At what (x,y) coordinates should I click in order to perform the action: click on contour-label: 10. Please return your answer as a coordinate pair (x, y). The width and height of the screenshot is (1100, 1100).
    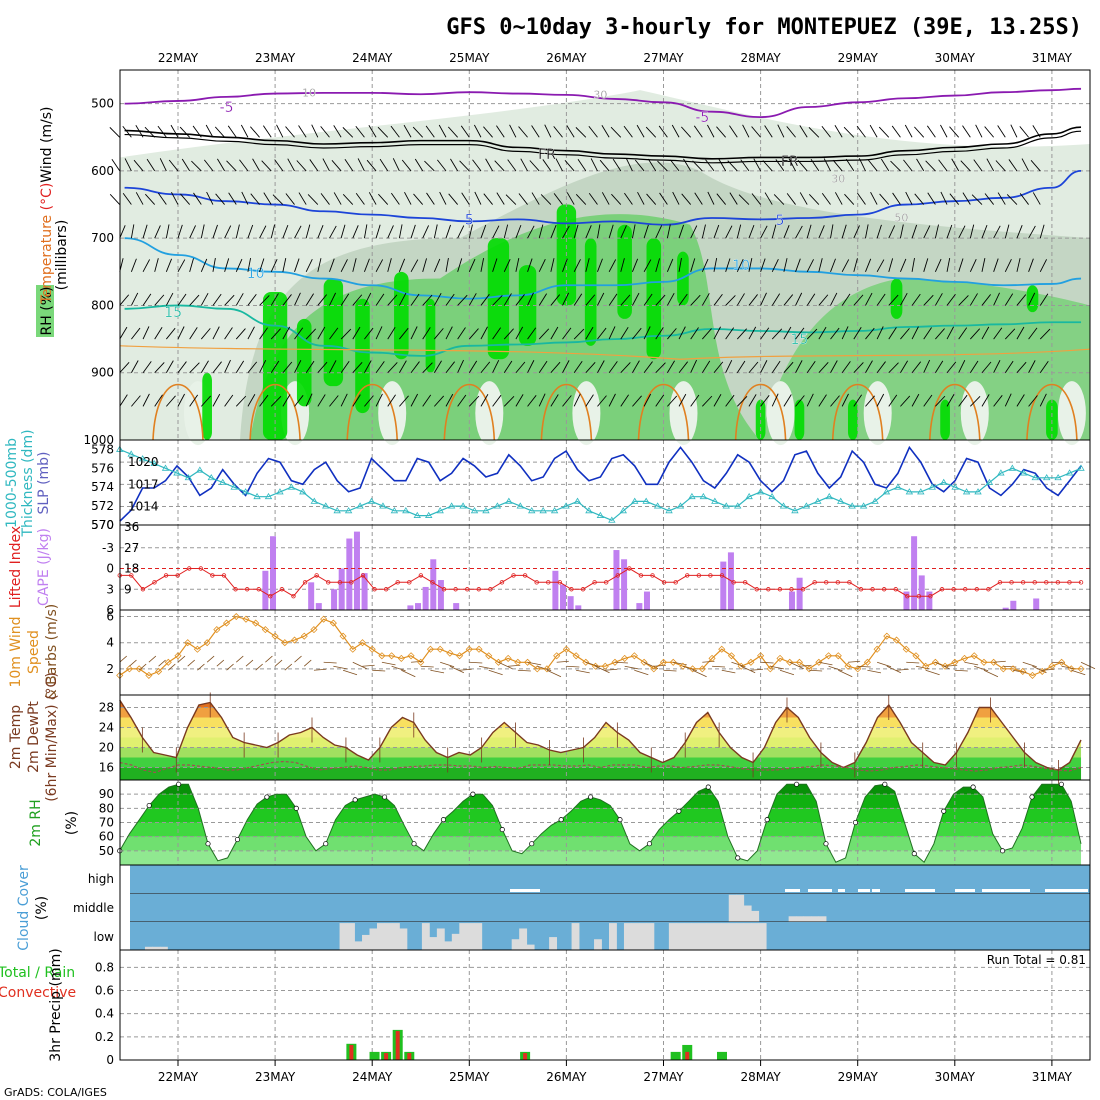
    Looking at the image, I should click on (256, 274).